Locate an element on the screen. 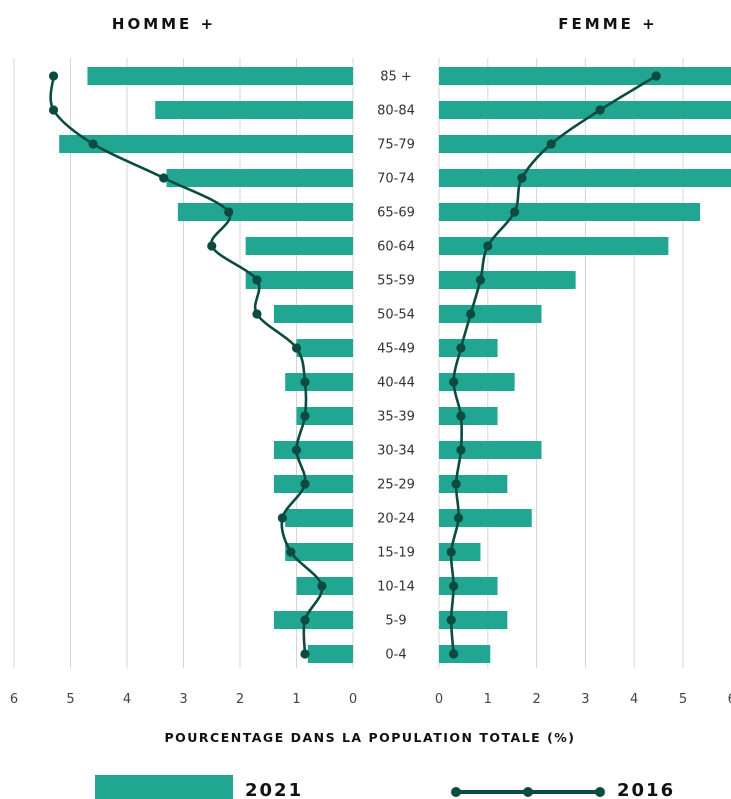  category-label: 80-84 is located at coordinates (396, 111).